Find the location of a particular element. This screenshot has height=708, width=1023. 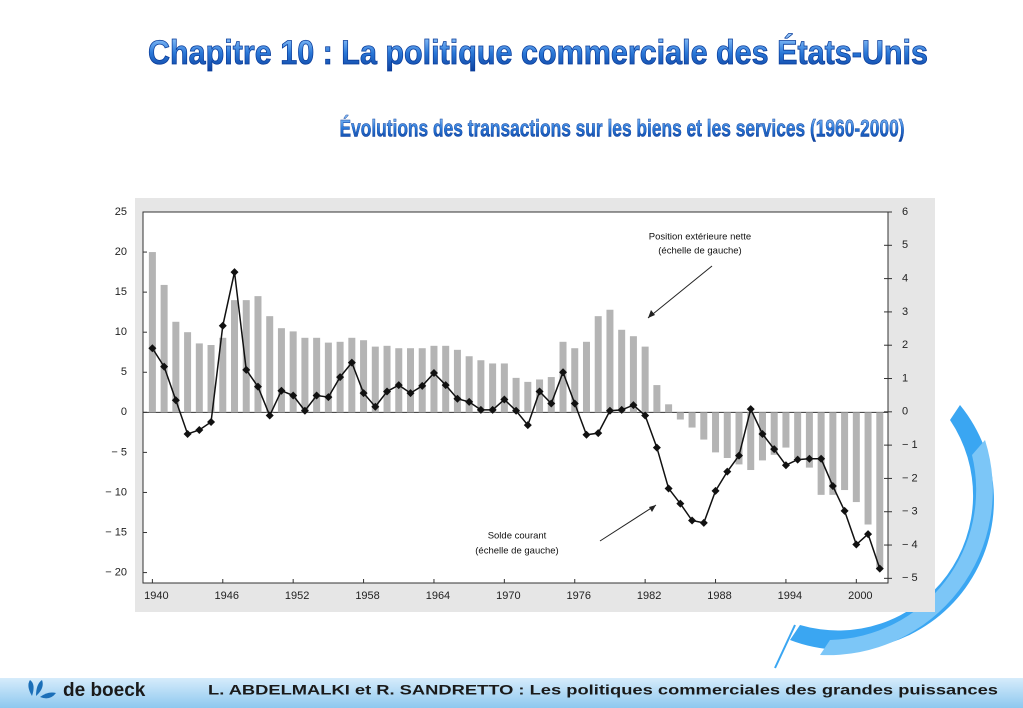

y2-tick-label: − 3 is located at coordinates (910, 512).